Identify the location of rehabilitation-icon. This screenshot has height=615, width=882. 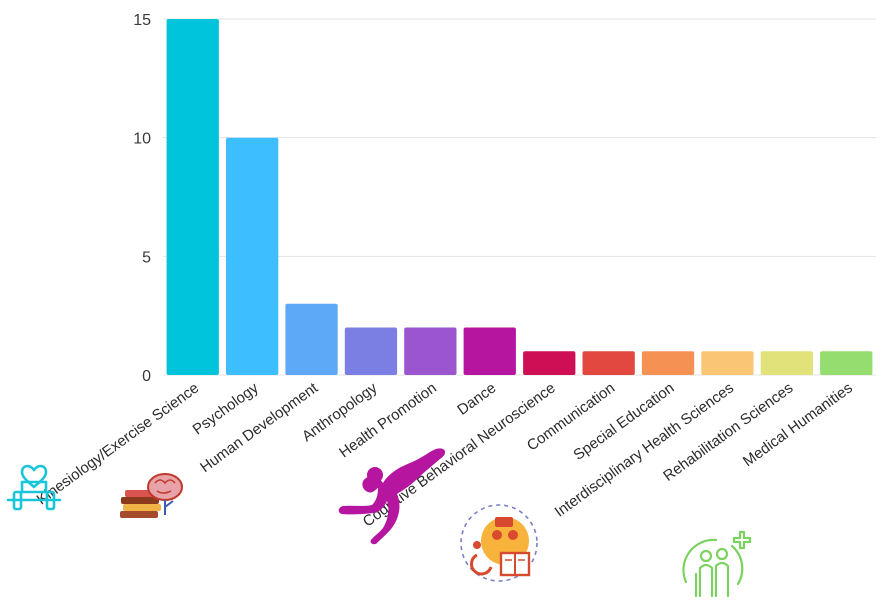
(717, 564).